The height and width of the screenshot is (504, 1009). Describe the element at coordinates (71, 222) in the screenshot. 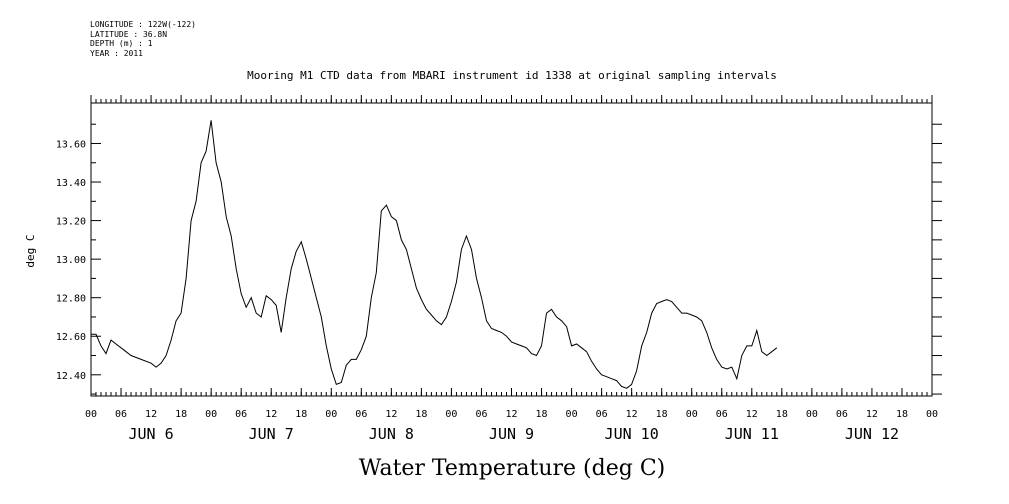

I see `y-tick-label: 13.20` at that location.